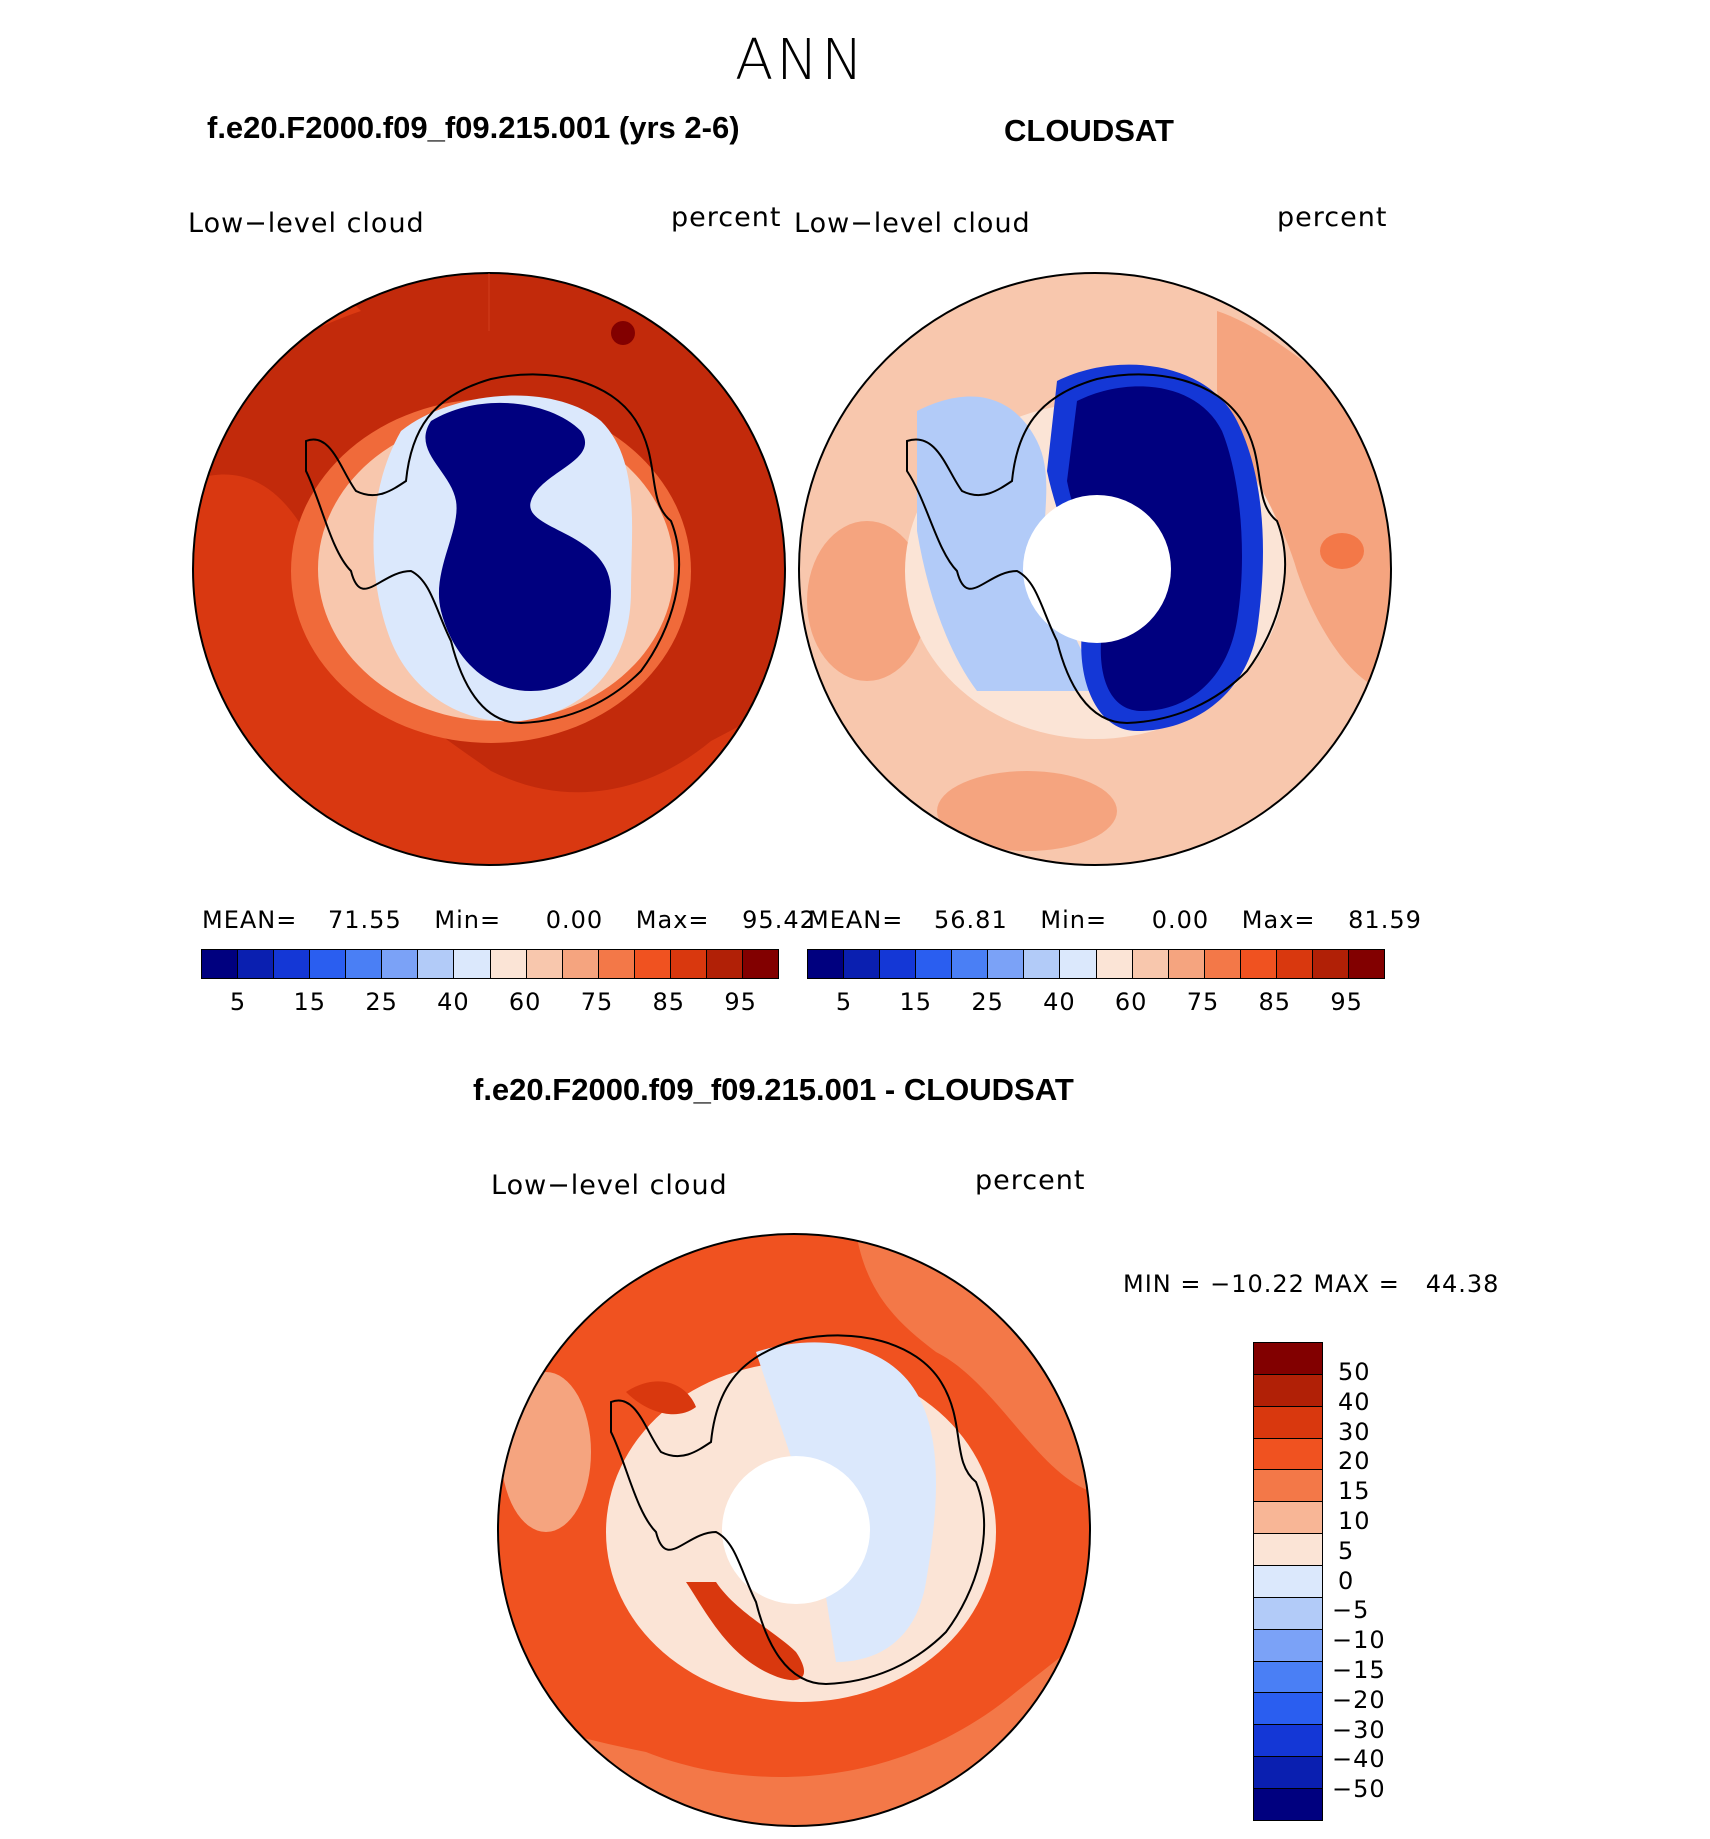 The width and height of the screenshot is (1710, 1839). I want to click on panel1-polar-map, so click(489, 569).